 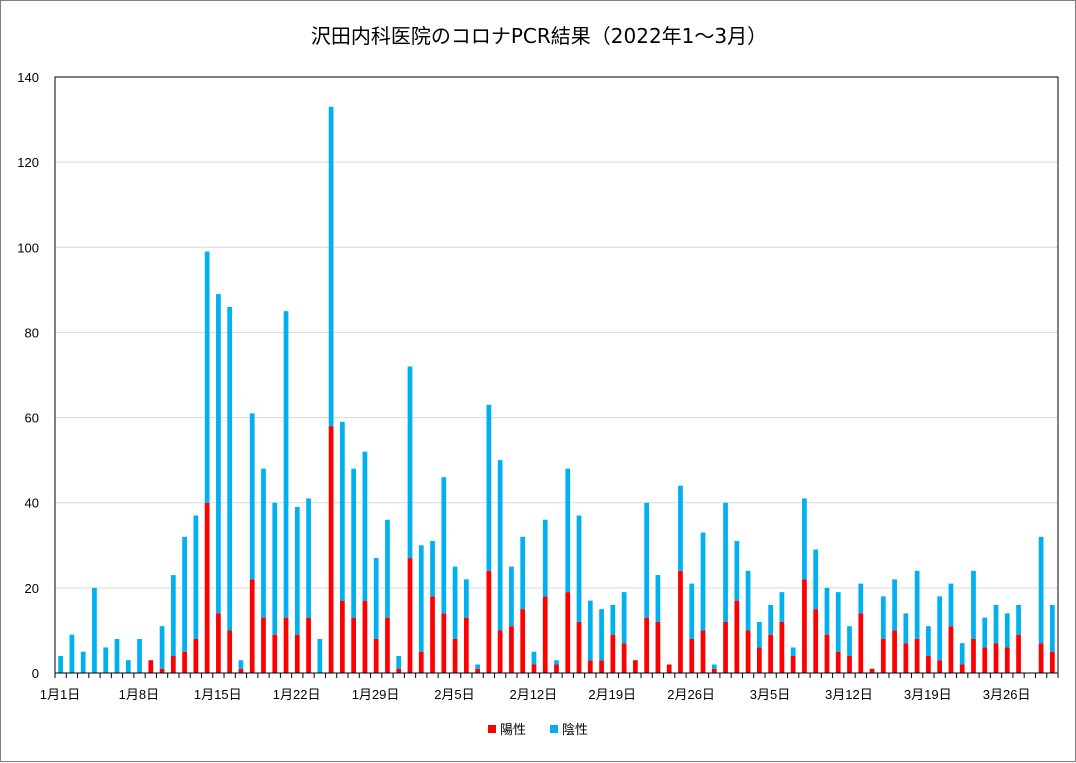 I want to click on legend-label-negative: 陰性, so click(x=575, y=730).